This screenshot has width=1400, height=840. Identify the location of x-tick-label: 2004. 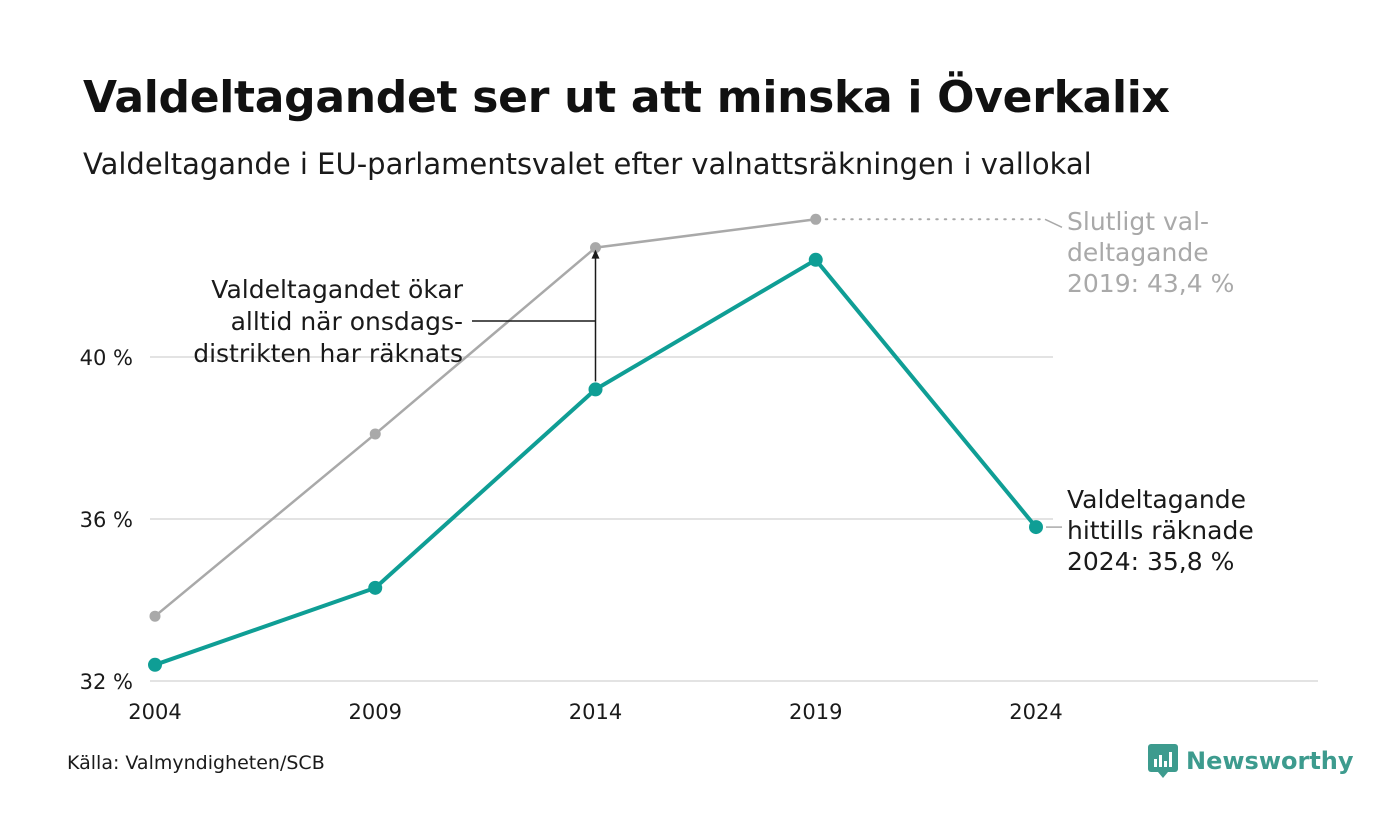
(154, 712).